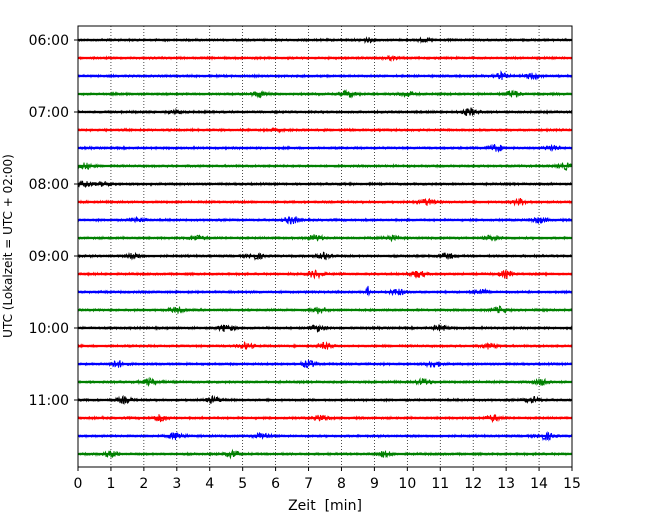  Describe the element at coordinates (440, 484) in the screenshot. I see `x-tick-label: 11` at that location.